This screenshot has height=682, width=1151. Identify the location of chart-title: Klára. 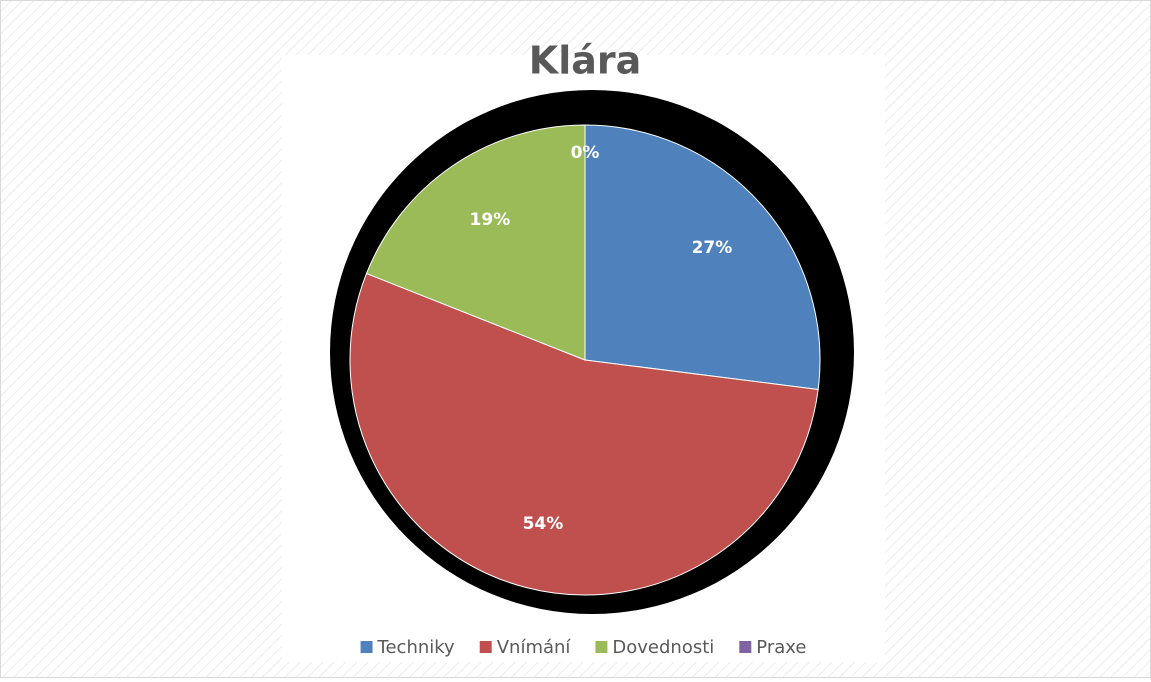
(585, 61).